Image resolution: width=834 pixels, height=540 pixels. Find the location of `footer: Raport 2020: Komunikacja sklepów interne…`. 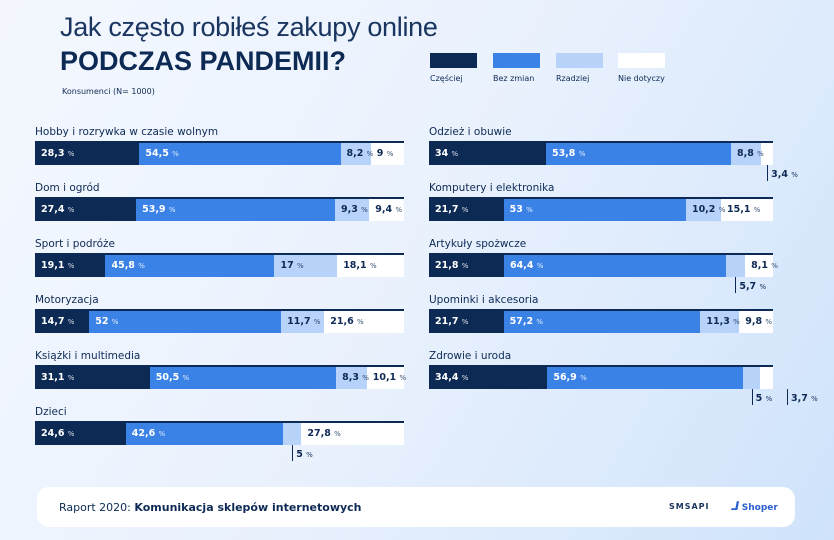

footer: Raport 2020: Komunikacja sklepów interne… is located at coordinates (416, 507).